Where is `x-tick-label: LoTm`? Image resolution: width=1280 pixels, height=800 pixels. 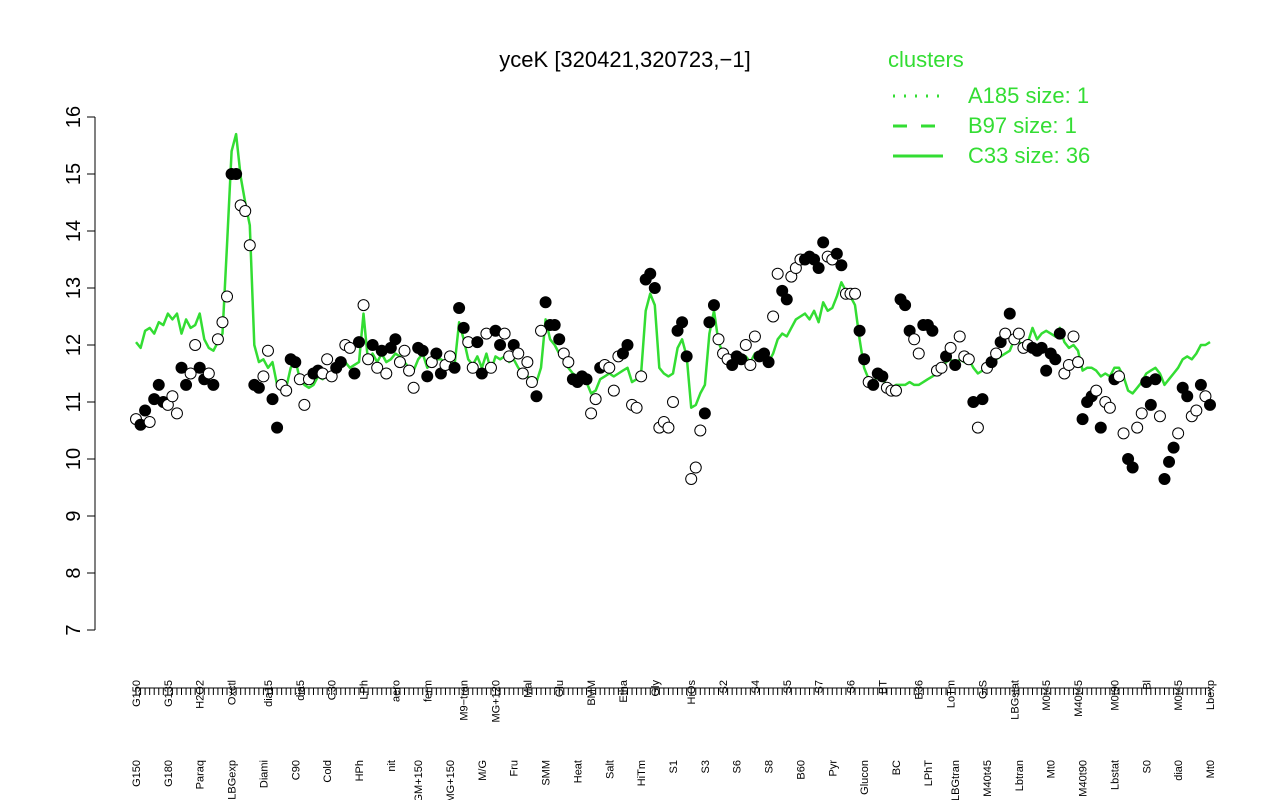 x-tick-label: LoTm is located at coordinates (952, 694).